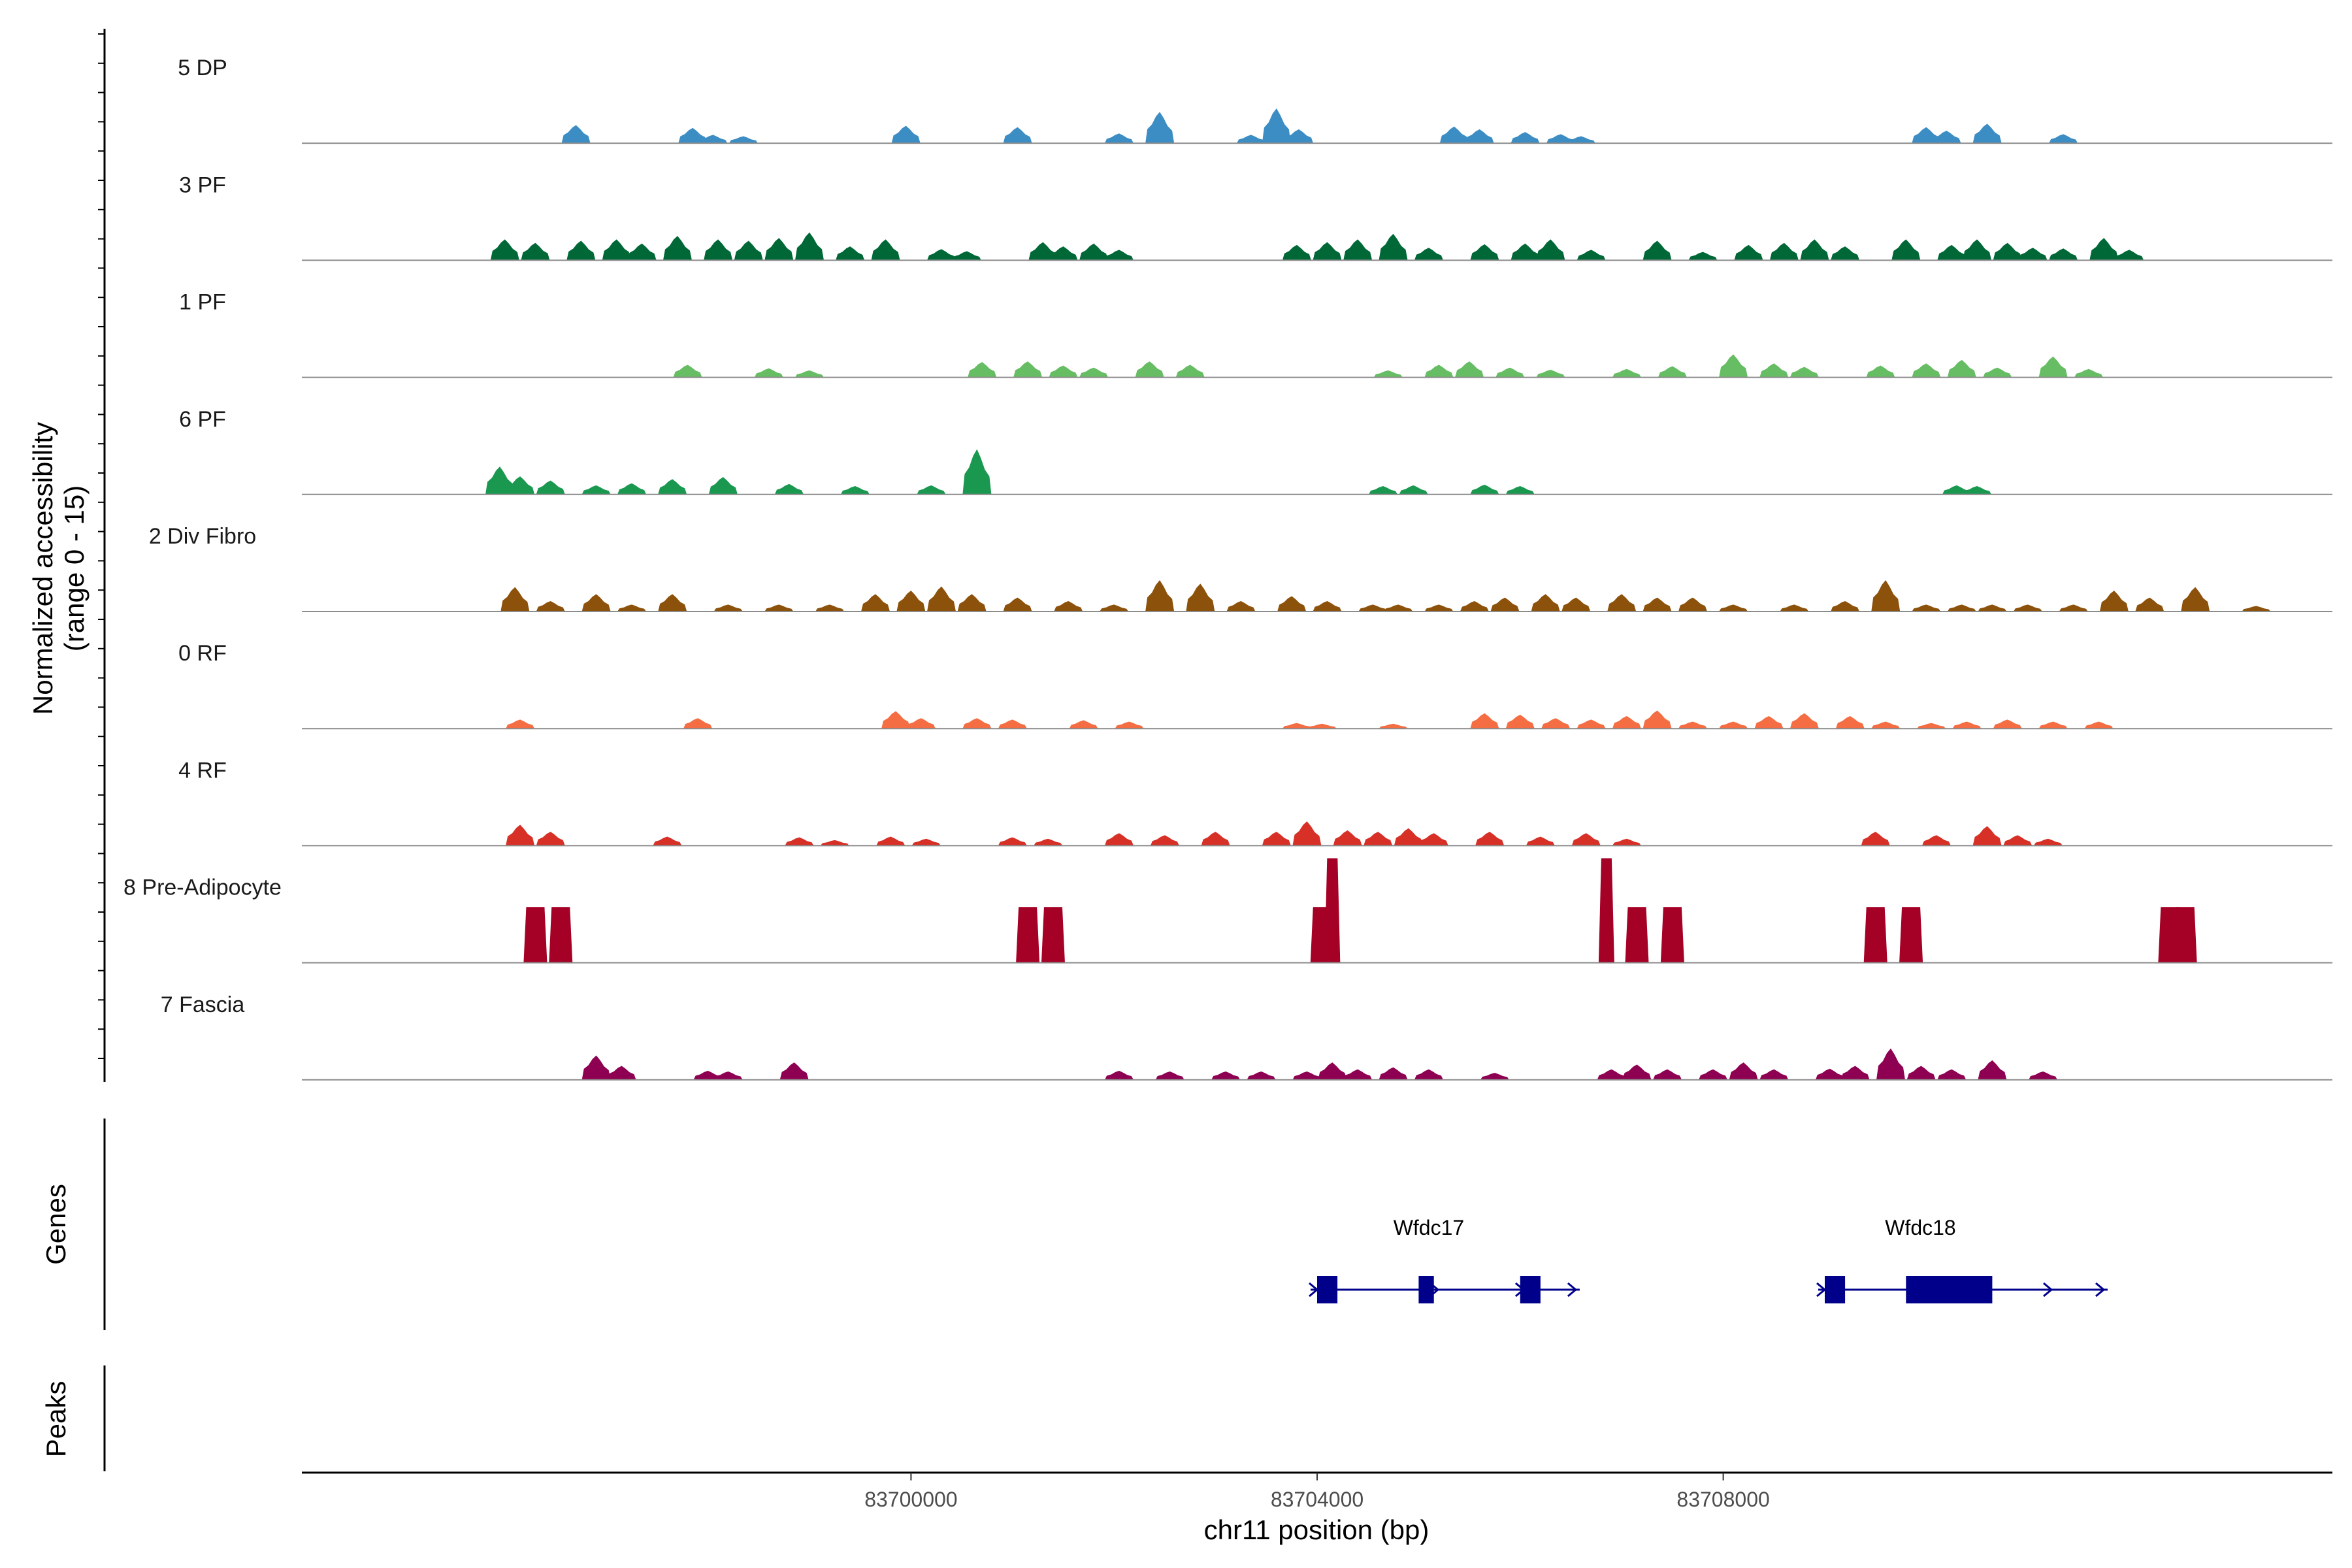 Image resolution: width=2352 pixels, height=1568 pixels. Describe the element at coordinates (1255, 334) in the screenshot. I see `track-1-pf: 1 PF` at that location.